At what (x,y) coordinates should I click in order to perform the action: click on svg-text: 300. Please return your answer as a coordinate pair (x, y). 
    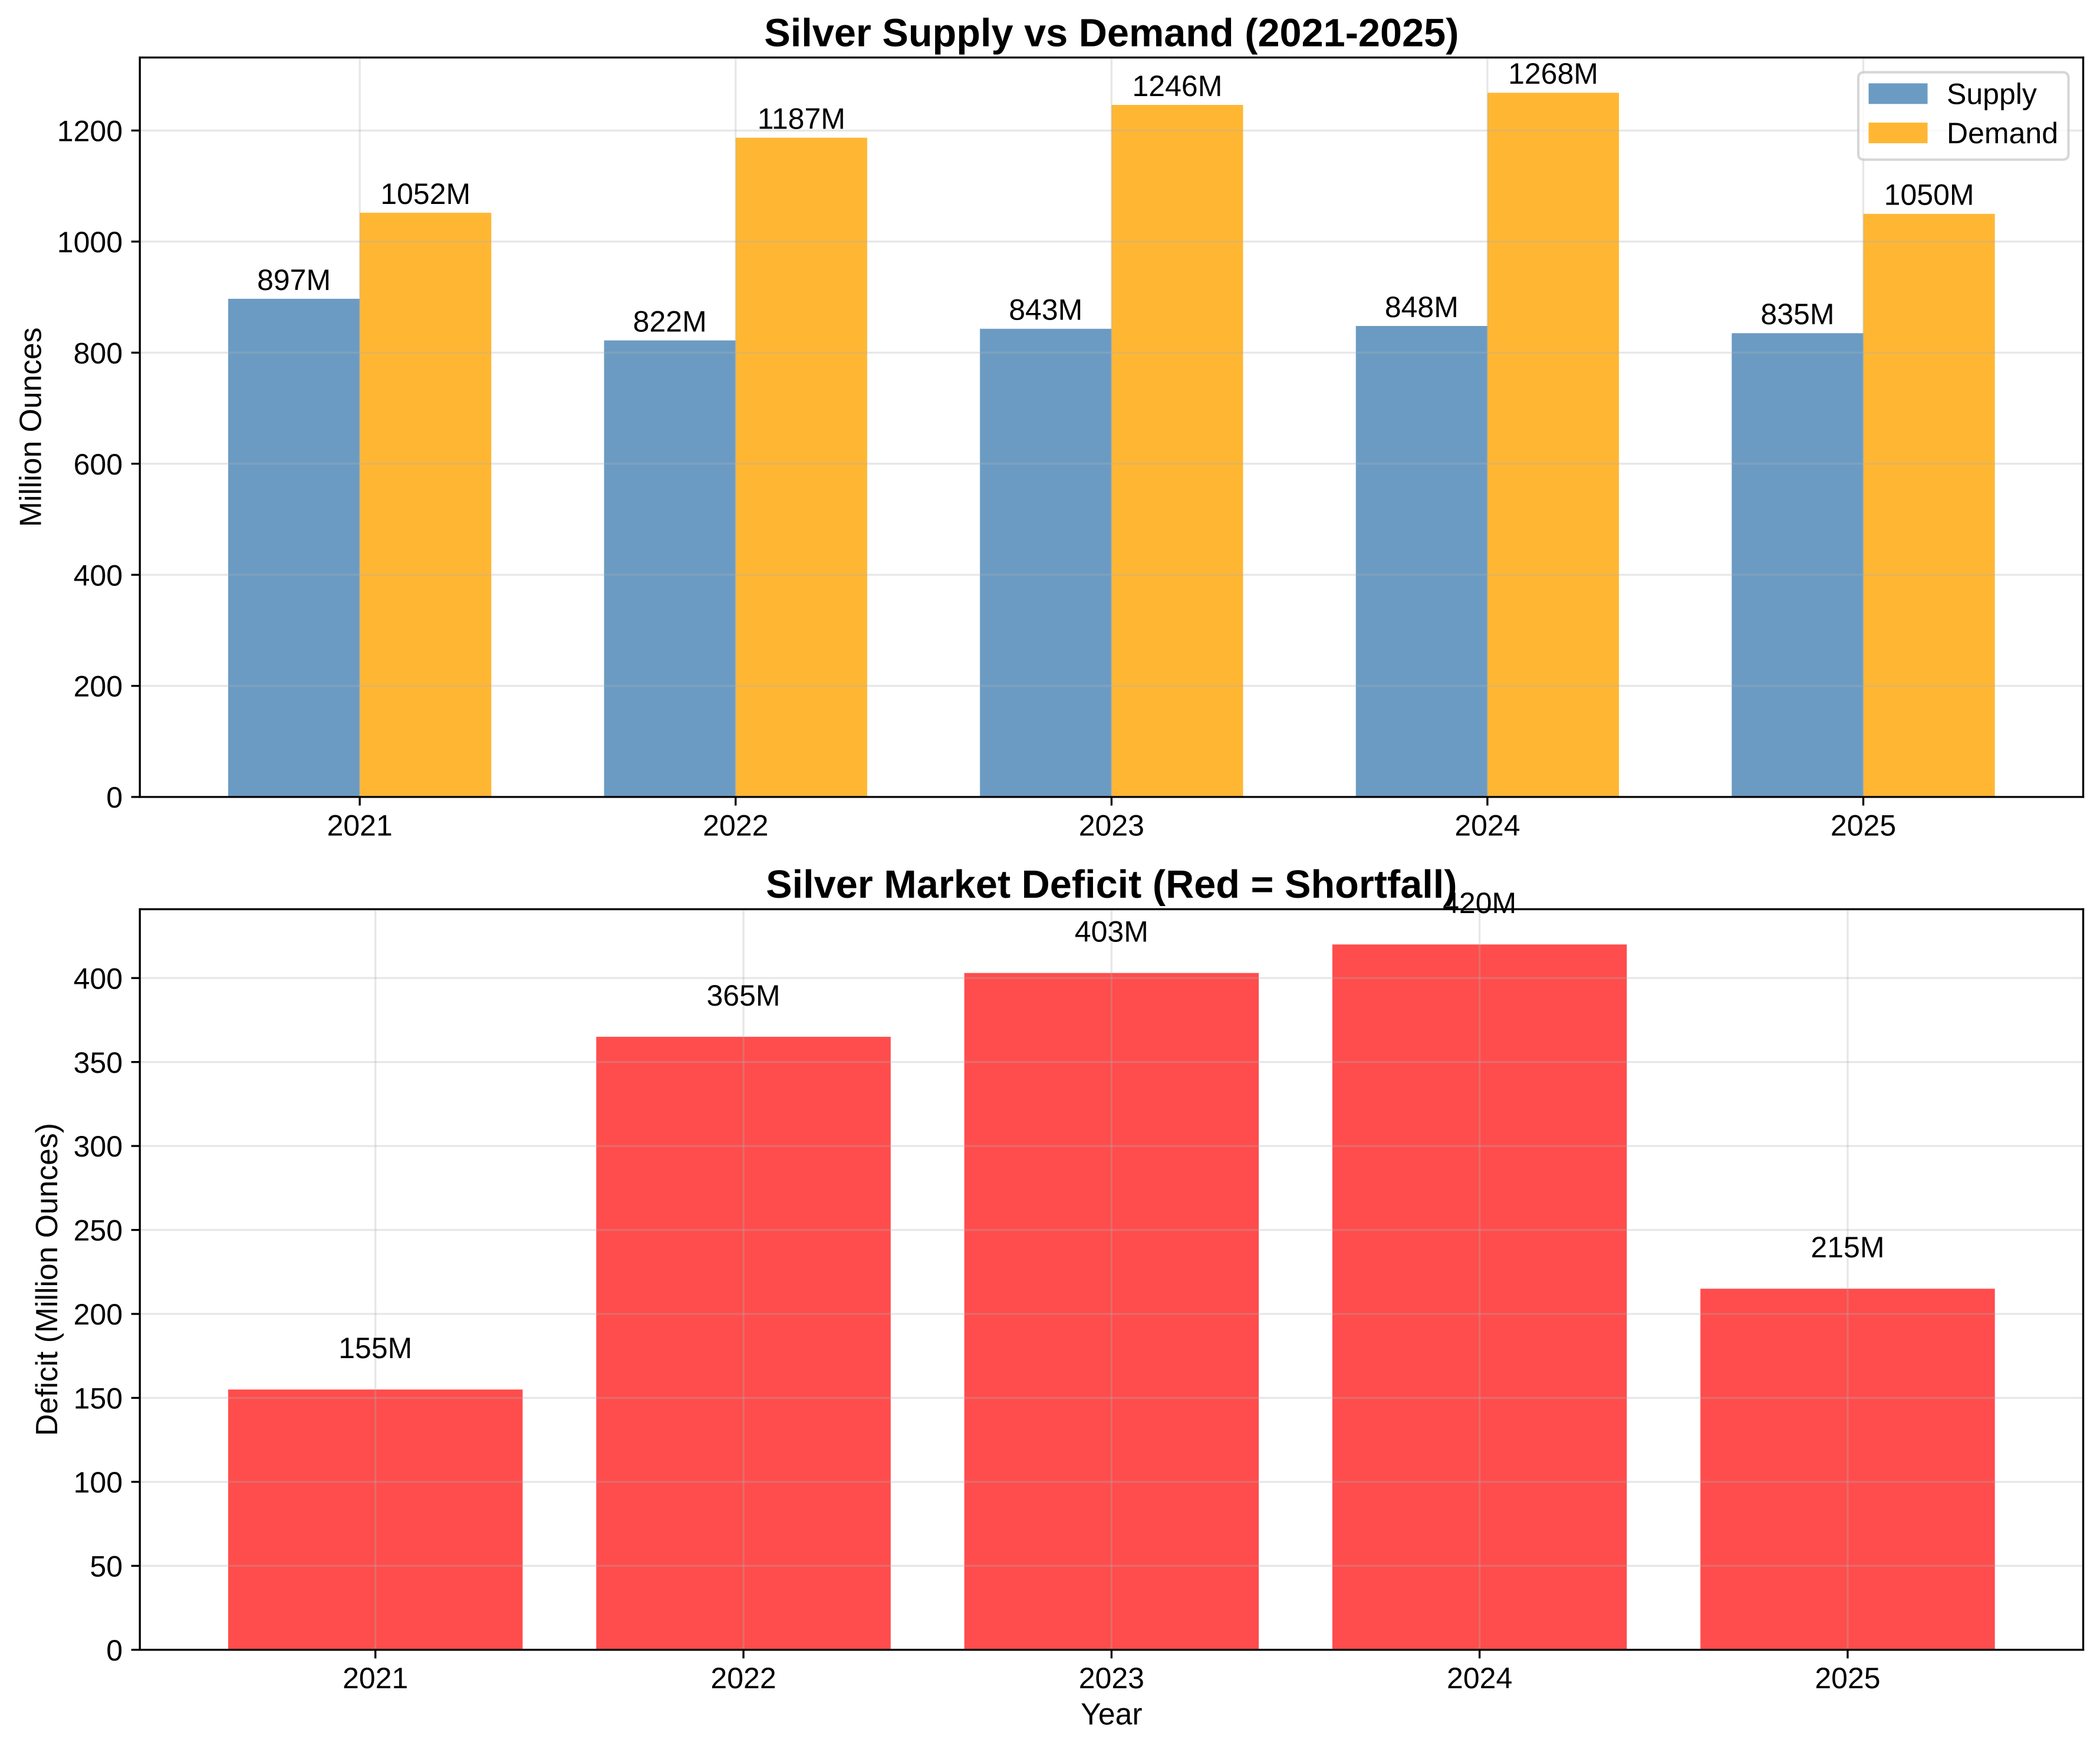
    Looking at the image, I should click on (99, 1147).